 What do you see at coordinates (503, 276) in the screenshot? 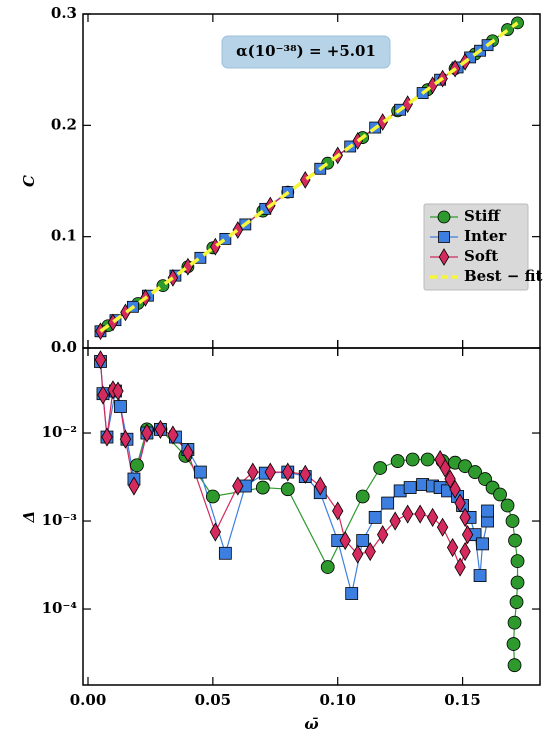
I see `legend-label: Best − fit` at bounding box center [503, 276].